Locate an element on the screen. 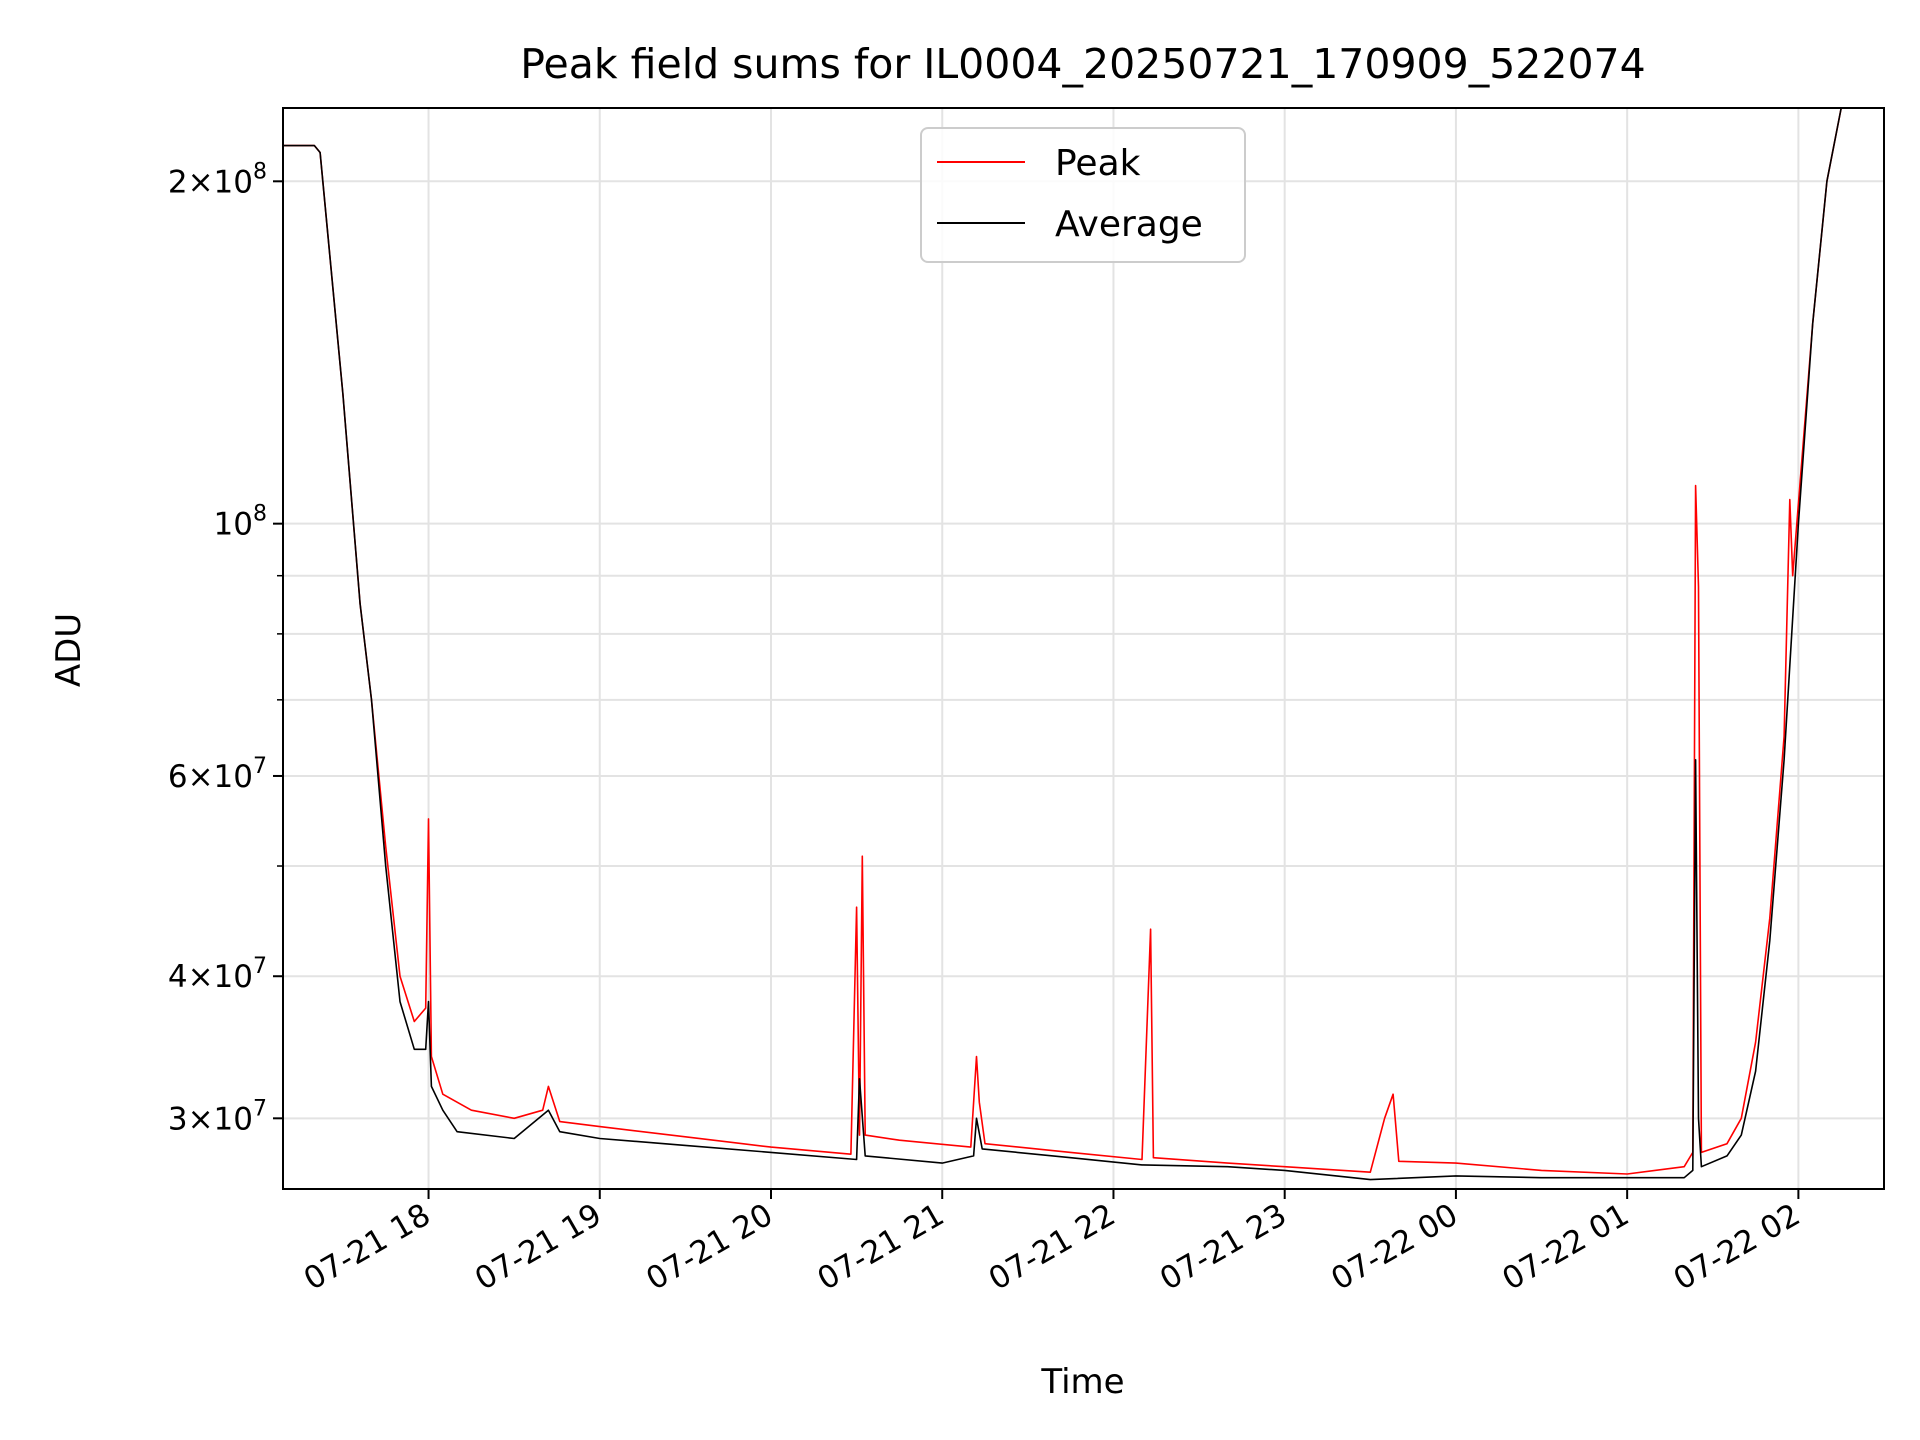 Image resolution: width=1920 pixels, height=1440 pixels. y-tick-label: 3×10⁷ is located at coordinates (217, 1116).